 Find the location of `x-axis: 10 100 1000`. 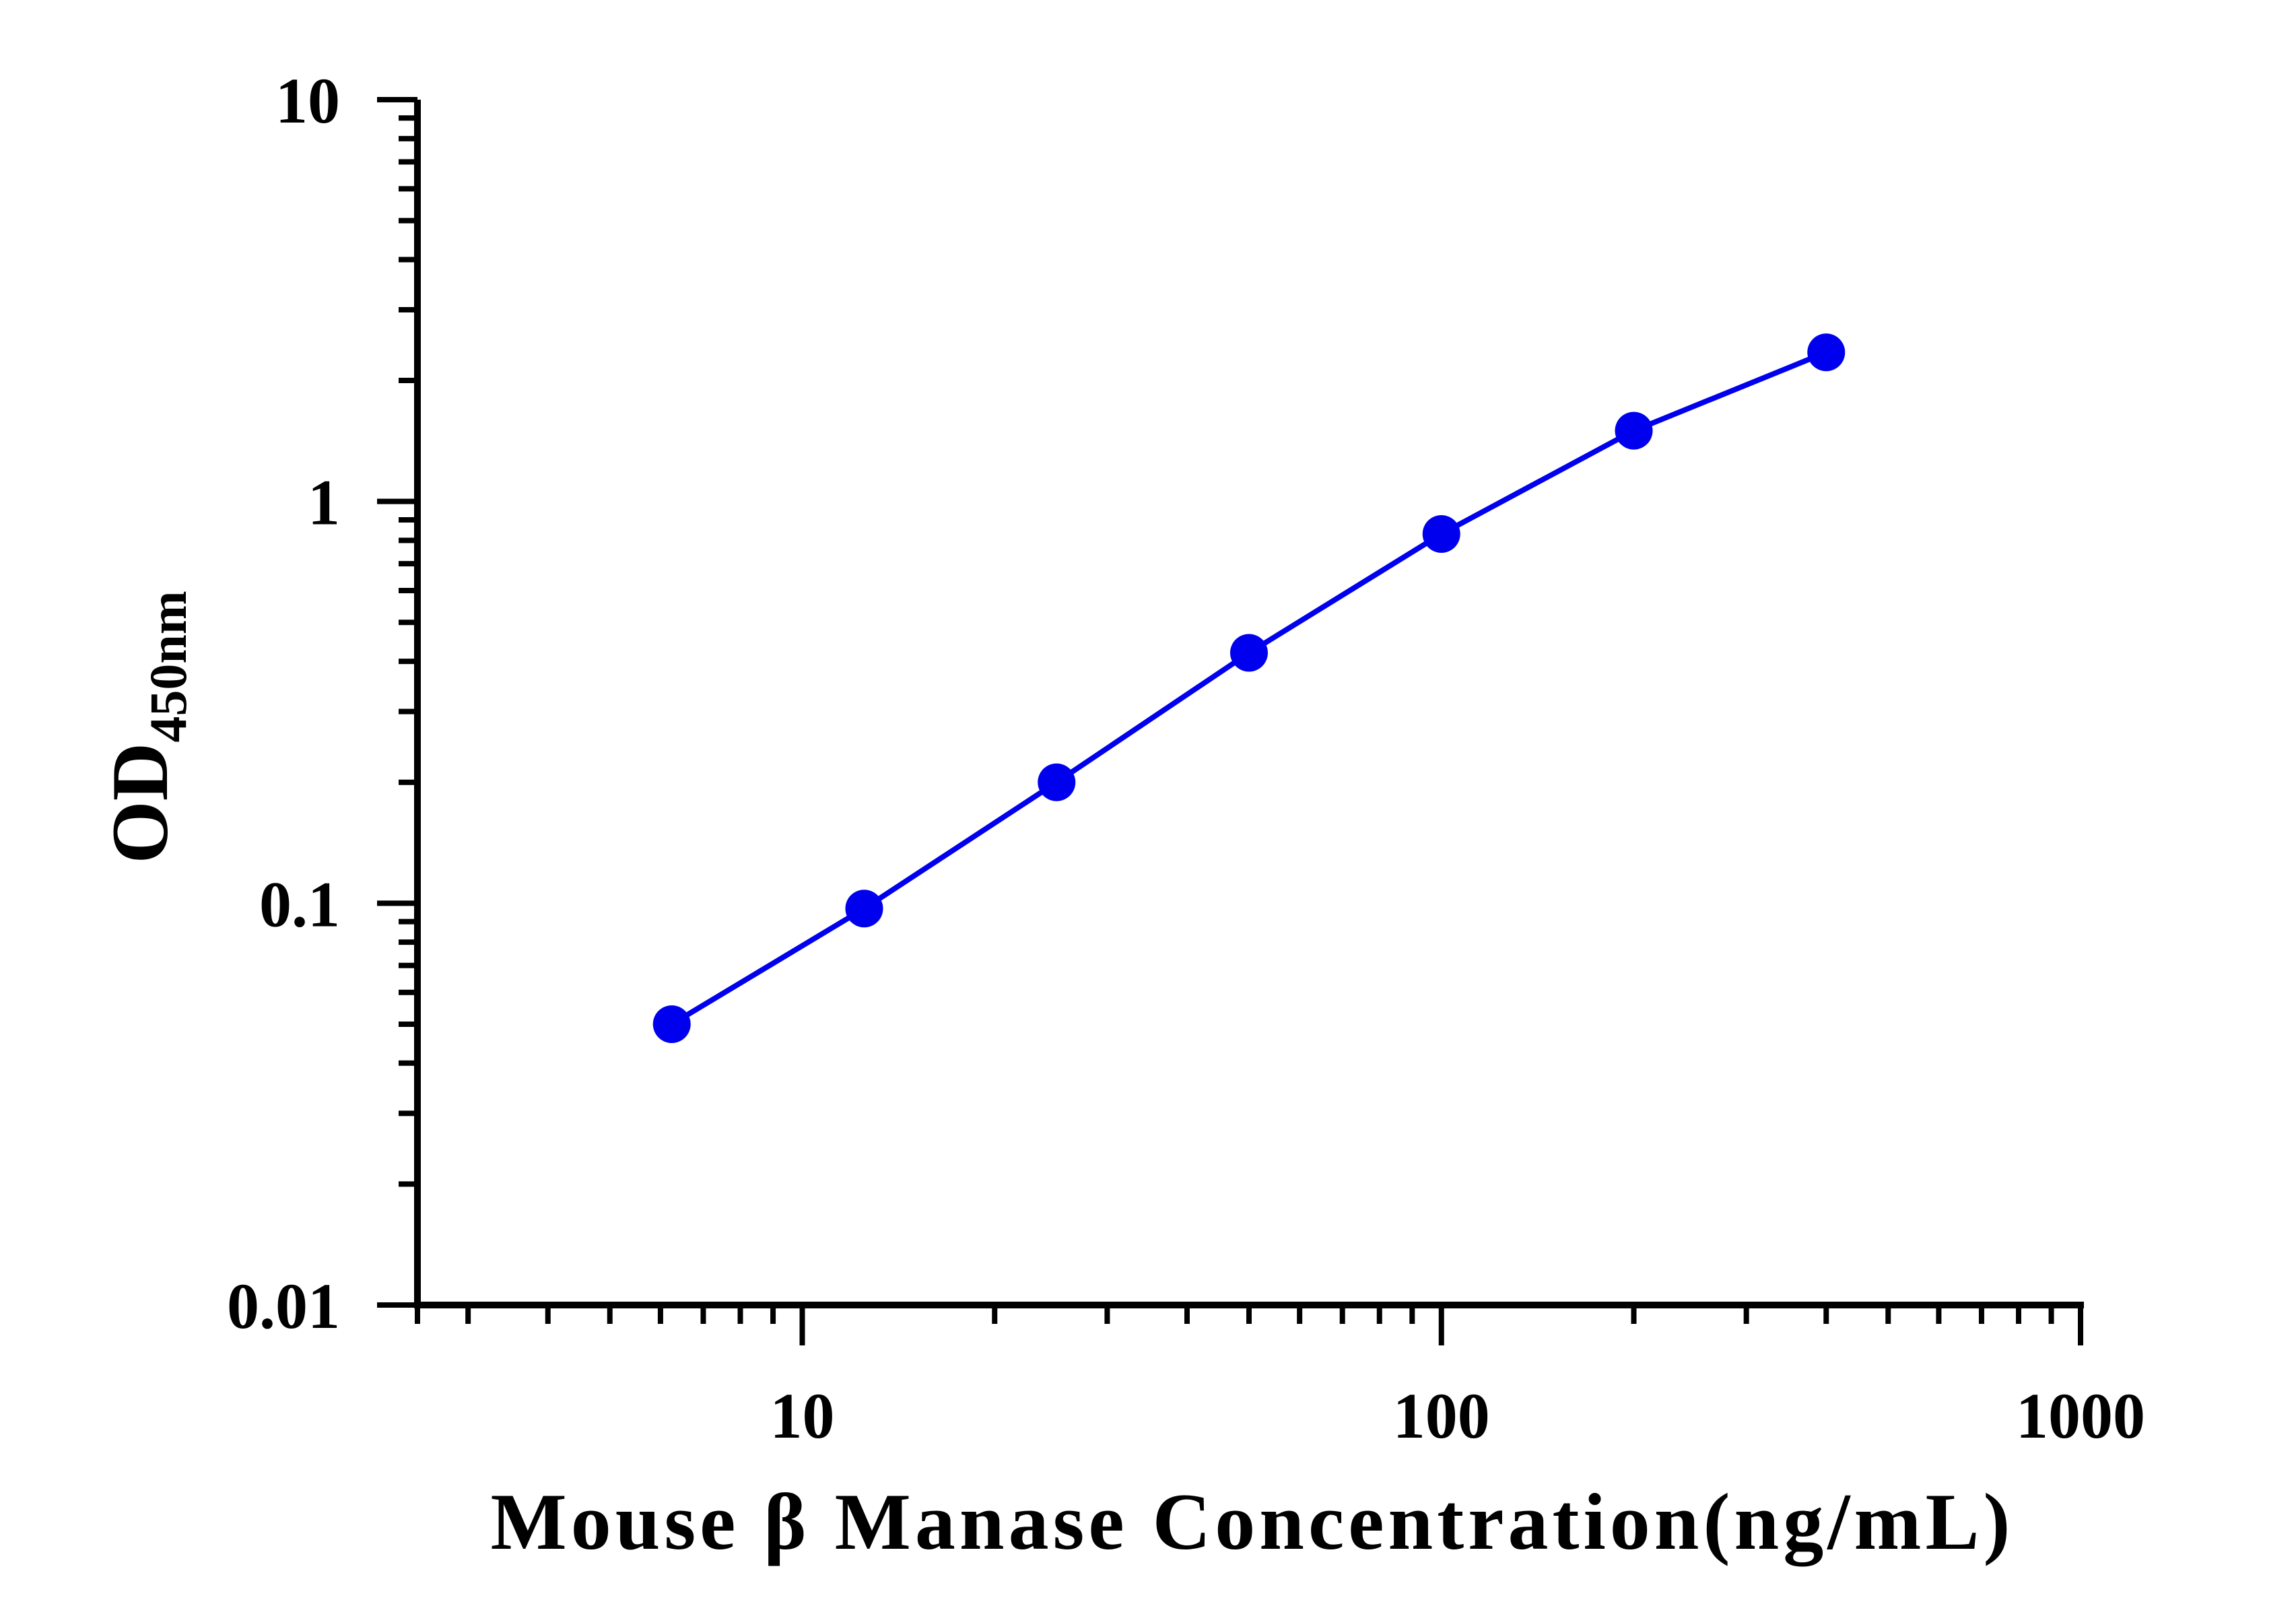

x-axis: 10 100 1000 is located at coordinates (1279, 1377).